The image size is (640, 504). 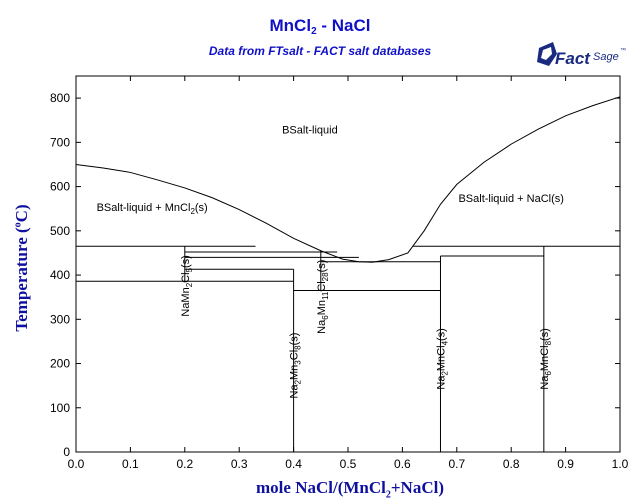 I want to click on compound-label: Na6MnCl8(s), so click(x=546, y=358).